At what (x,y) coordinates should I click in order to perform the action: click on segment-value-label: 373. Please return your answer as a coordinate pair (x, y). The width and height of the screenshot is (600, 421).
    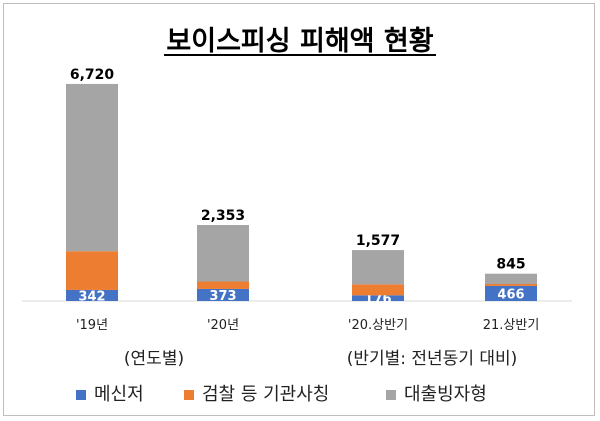
    Looking at the image, I should click on (222, 296).